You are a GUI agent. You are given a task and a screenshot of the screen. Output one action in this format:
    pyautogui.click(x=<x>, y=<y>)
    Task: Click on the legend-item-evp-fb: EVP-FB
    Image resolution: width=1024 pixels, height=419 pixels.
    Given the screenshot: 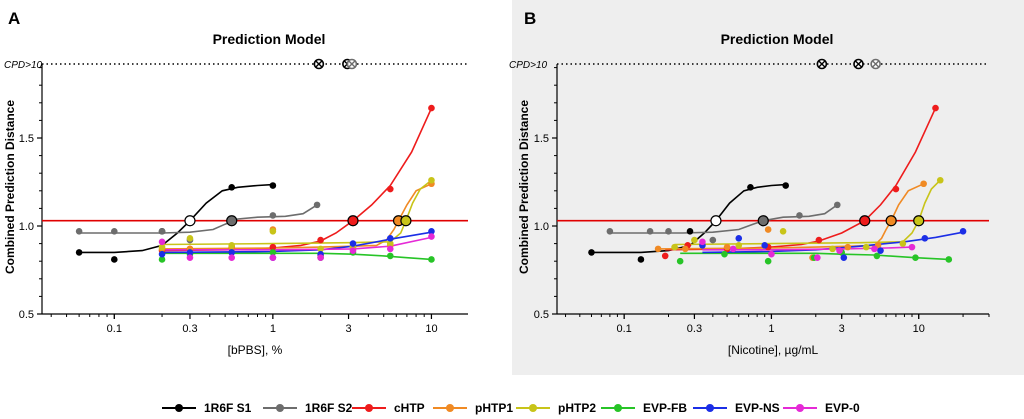 What is the action you would take?
    pyautogui.click(x=644, y=408)
    